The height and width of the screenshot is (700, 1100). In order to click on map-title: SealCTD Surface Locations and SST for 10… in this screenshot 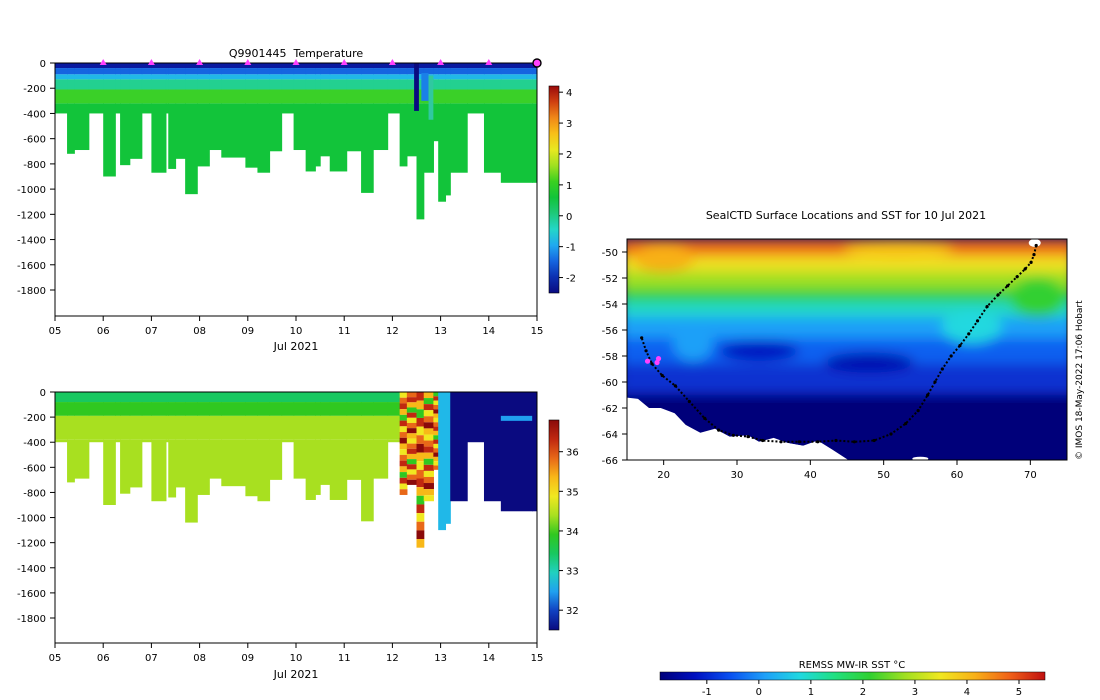, I will do `click(846, 215)`.